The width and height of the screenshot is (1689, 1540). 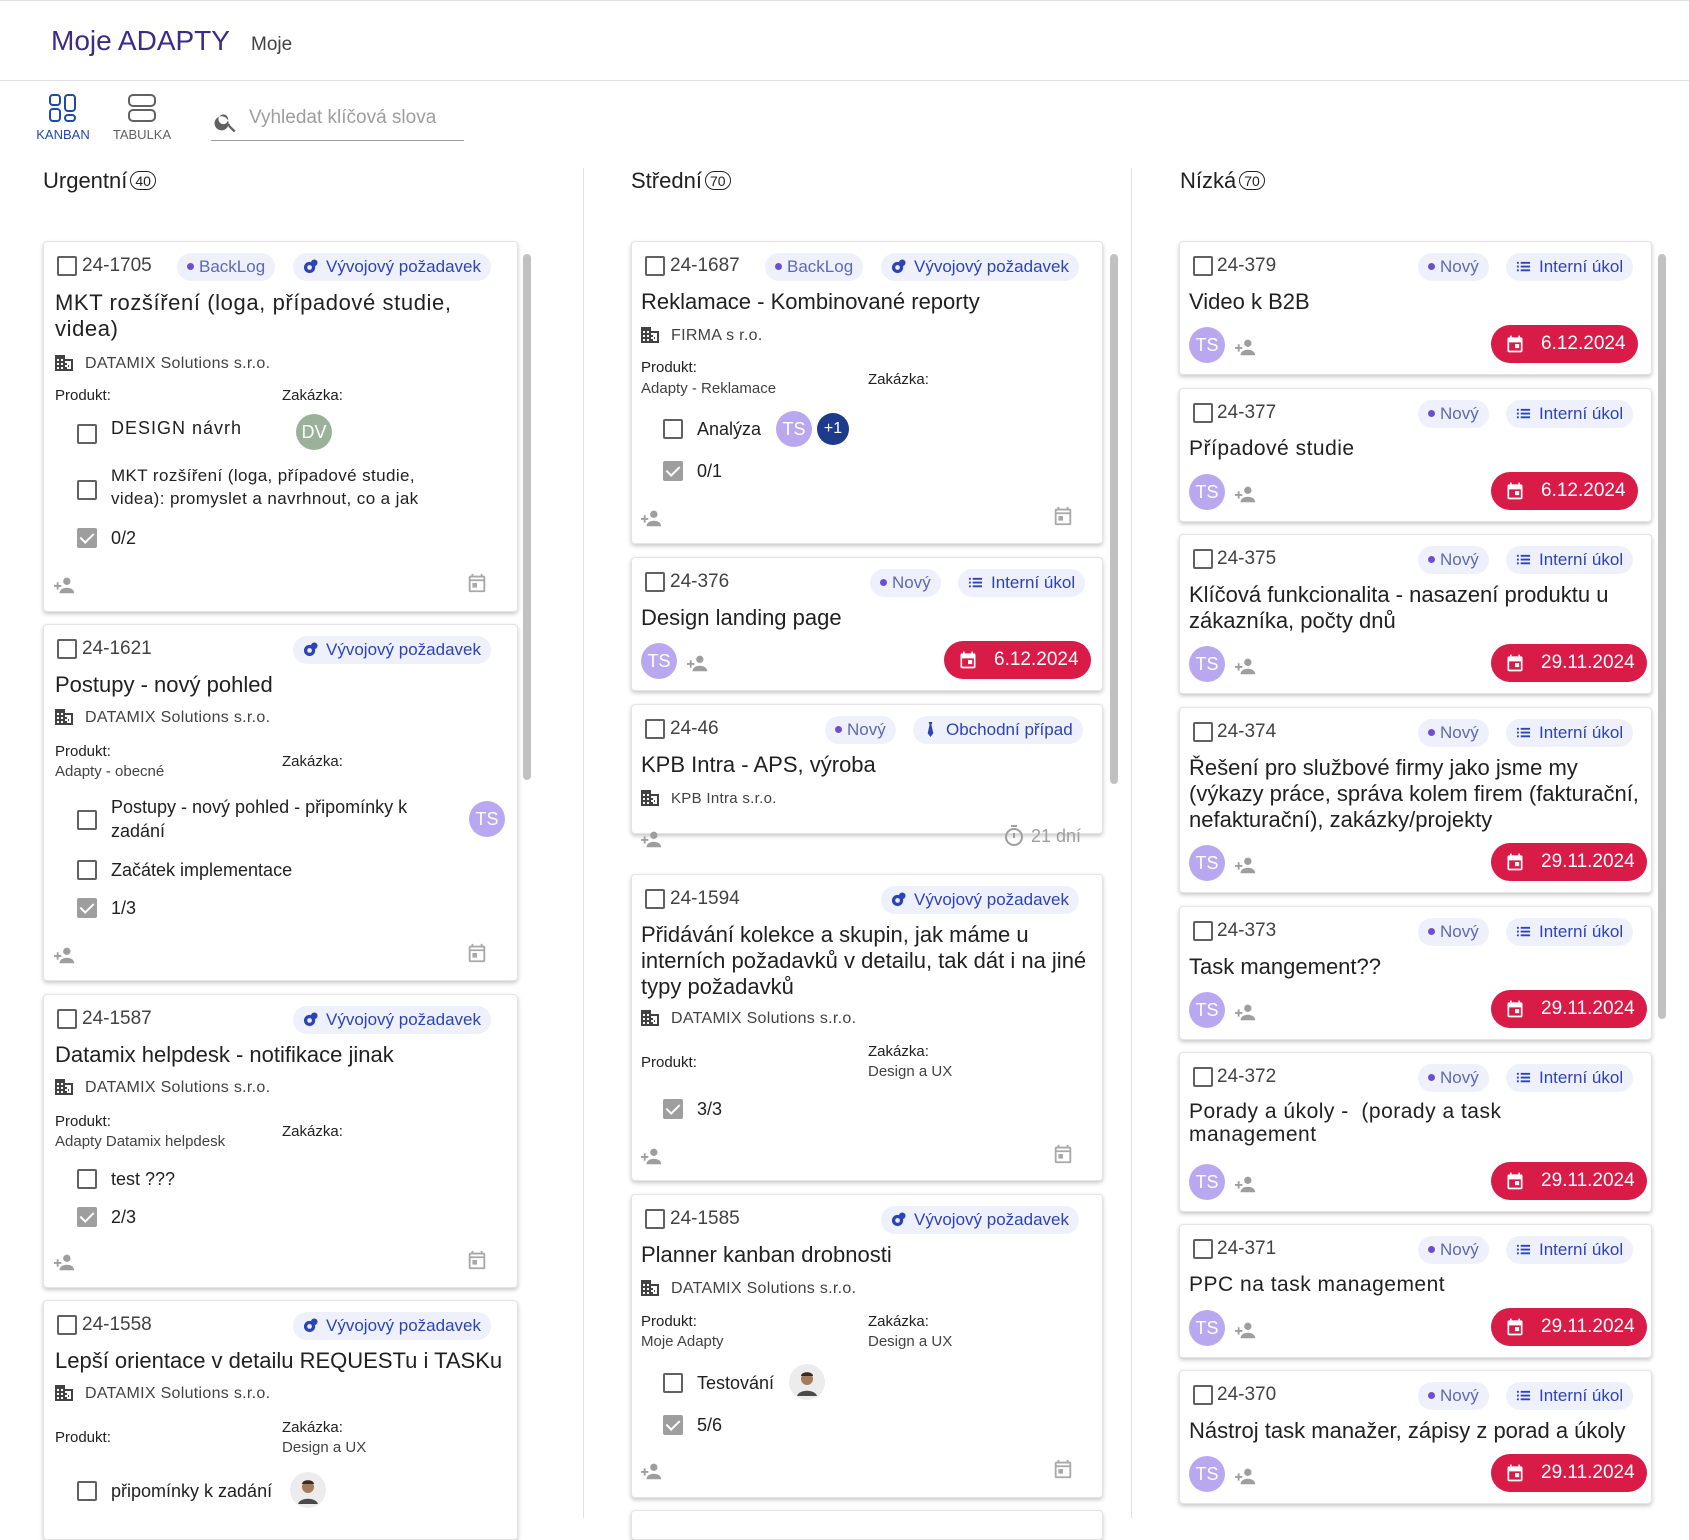 I want to click on card-title: Design landing page, so click(x=741, y=617).